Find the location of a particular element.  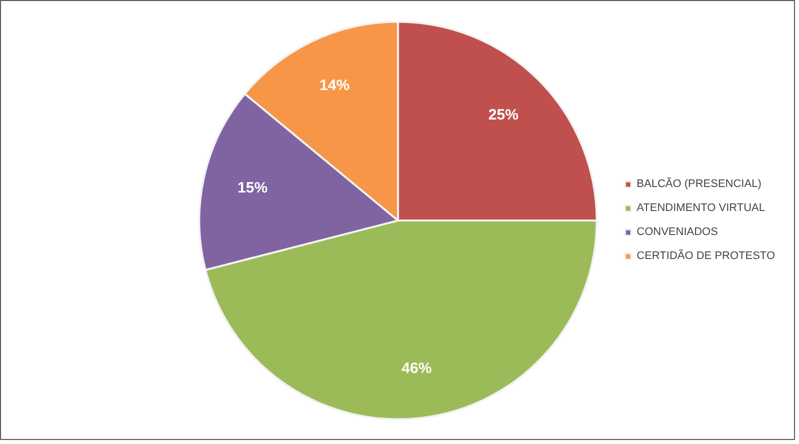

data-label: 25% is located at coordinates (503, 115).